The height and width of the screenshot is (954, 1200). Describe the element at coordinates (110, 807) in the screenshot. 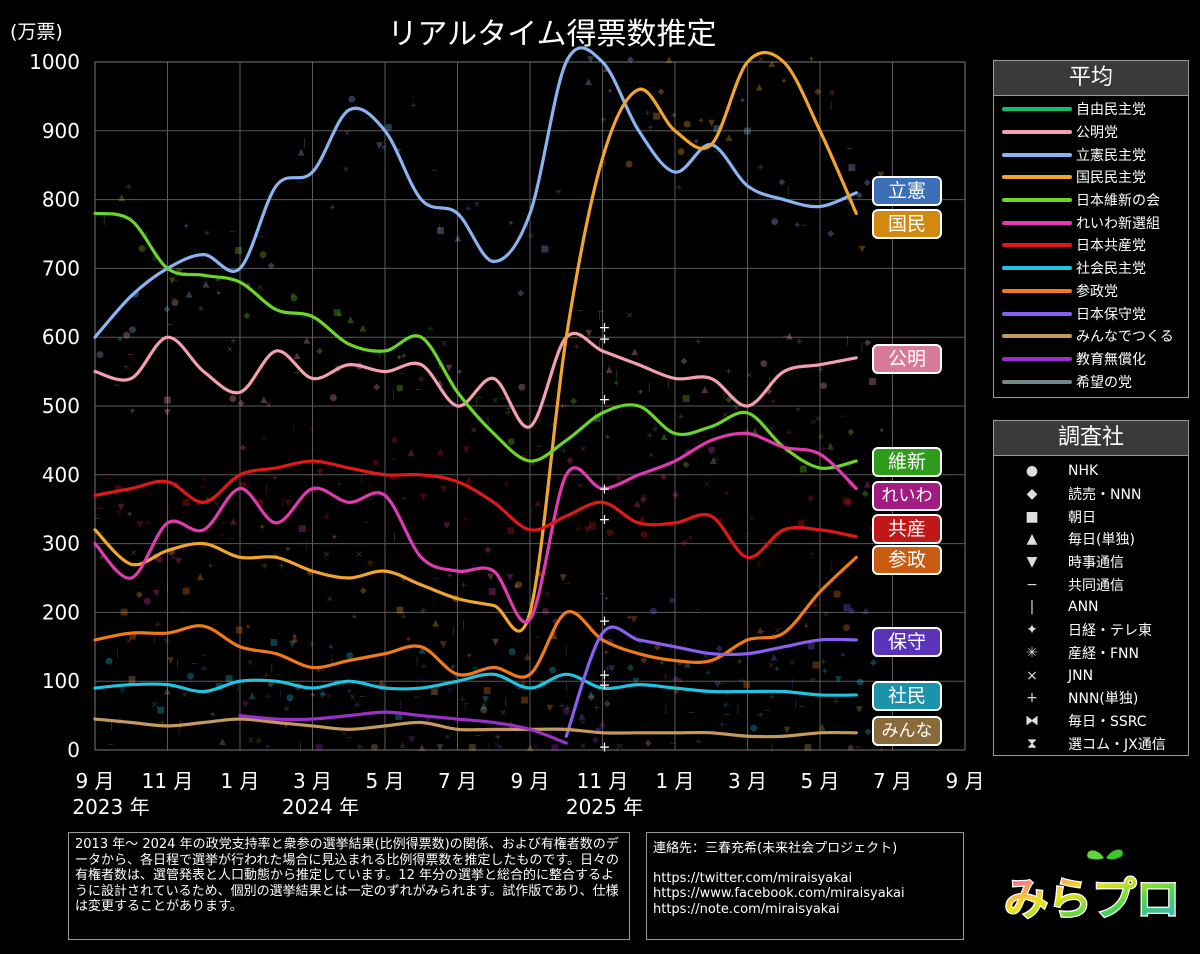

I see `x-year-label: 2023 年` at that location.